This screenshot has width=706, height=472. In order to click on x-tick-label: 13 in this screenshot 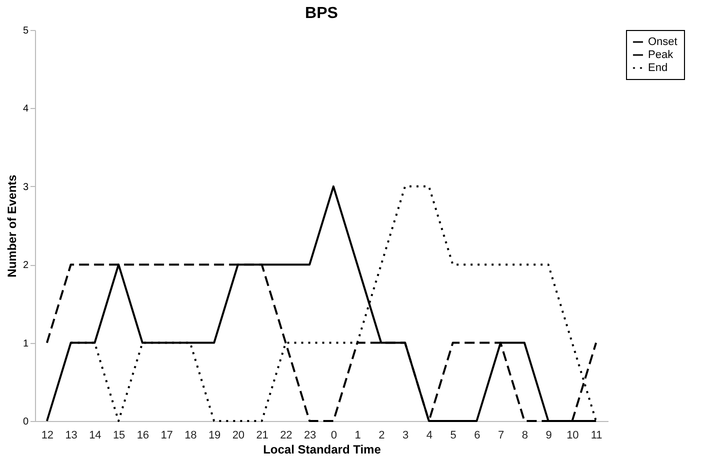, I will do `click(71, 436)`.